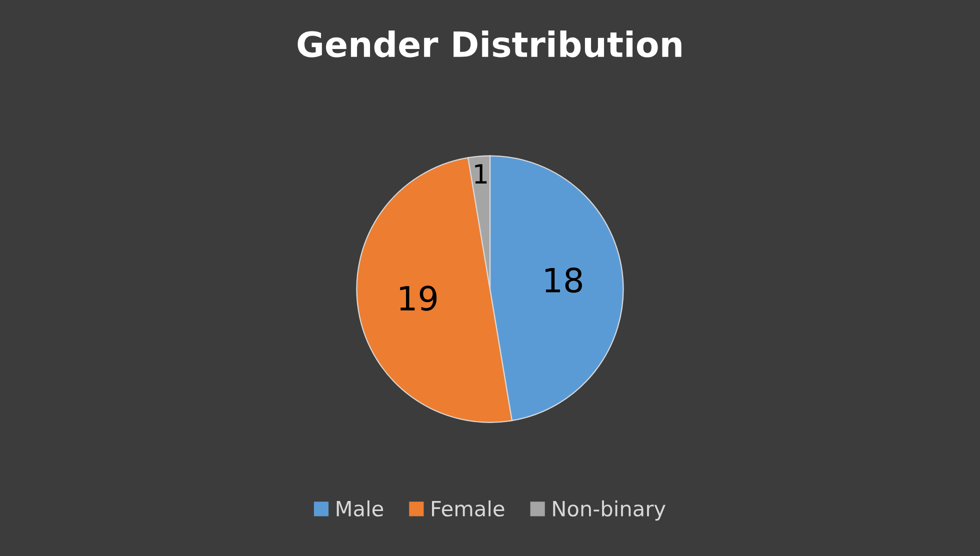  What do you see at coordinates (481, 174) in the screenshot?
I see `data-label: 1` at bounding box center [481, 174].